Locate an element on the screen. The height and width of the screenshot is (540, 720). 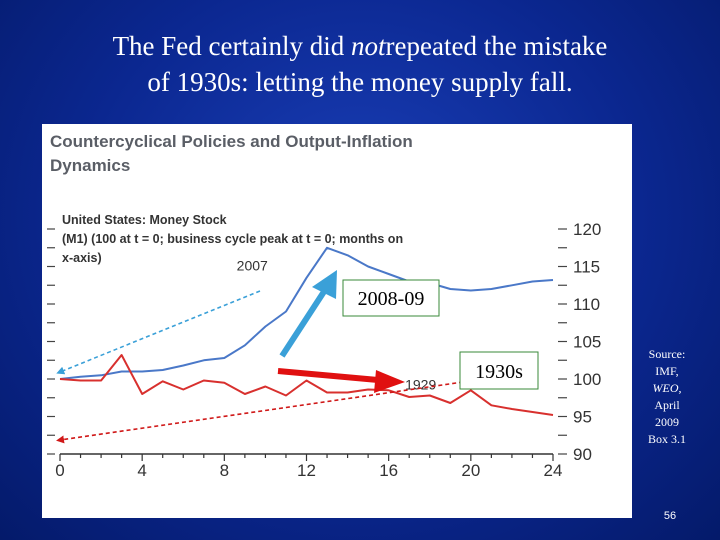
chart-subtitle-line-3: x-axis) is located at coordinates (82, 258).